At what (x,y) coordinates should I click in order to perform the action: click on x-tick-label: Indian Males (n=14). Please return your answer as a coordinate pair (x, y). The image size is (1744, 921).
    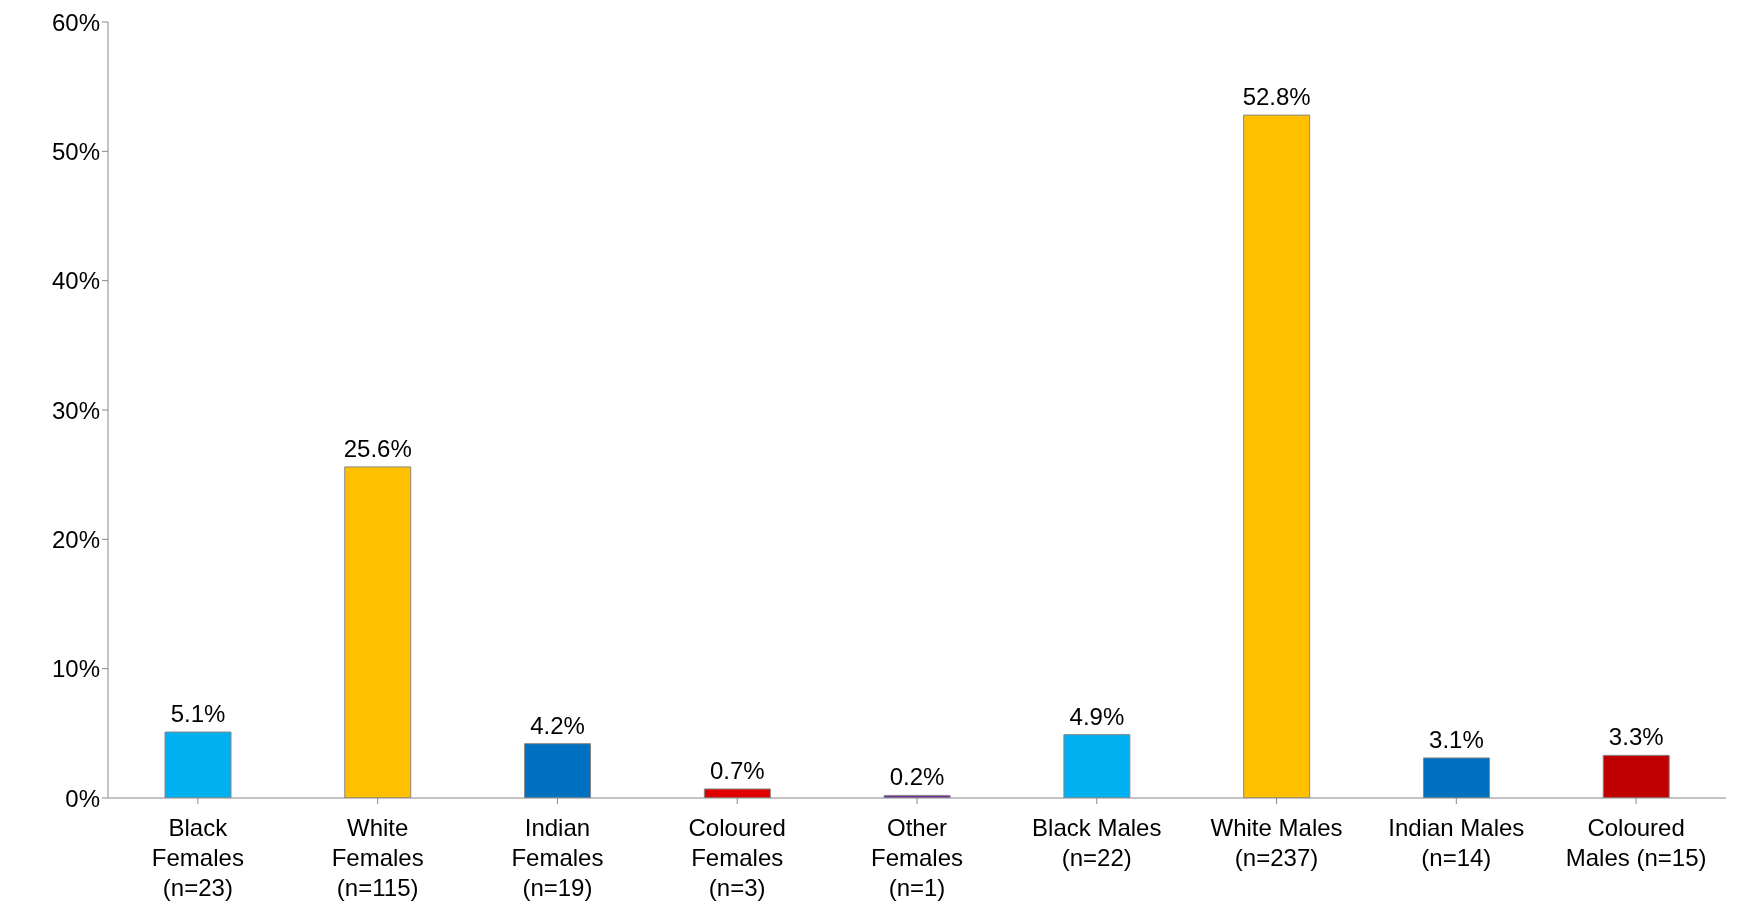
    Looking at the image, I should click on (1456, 842).